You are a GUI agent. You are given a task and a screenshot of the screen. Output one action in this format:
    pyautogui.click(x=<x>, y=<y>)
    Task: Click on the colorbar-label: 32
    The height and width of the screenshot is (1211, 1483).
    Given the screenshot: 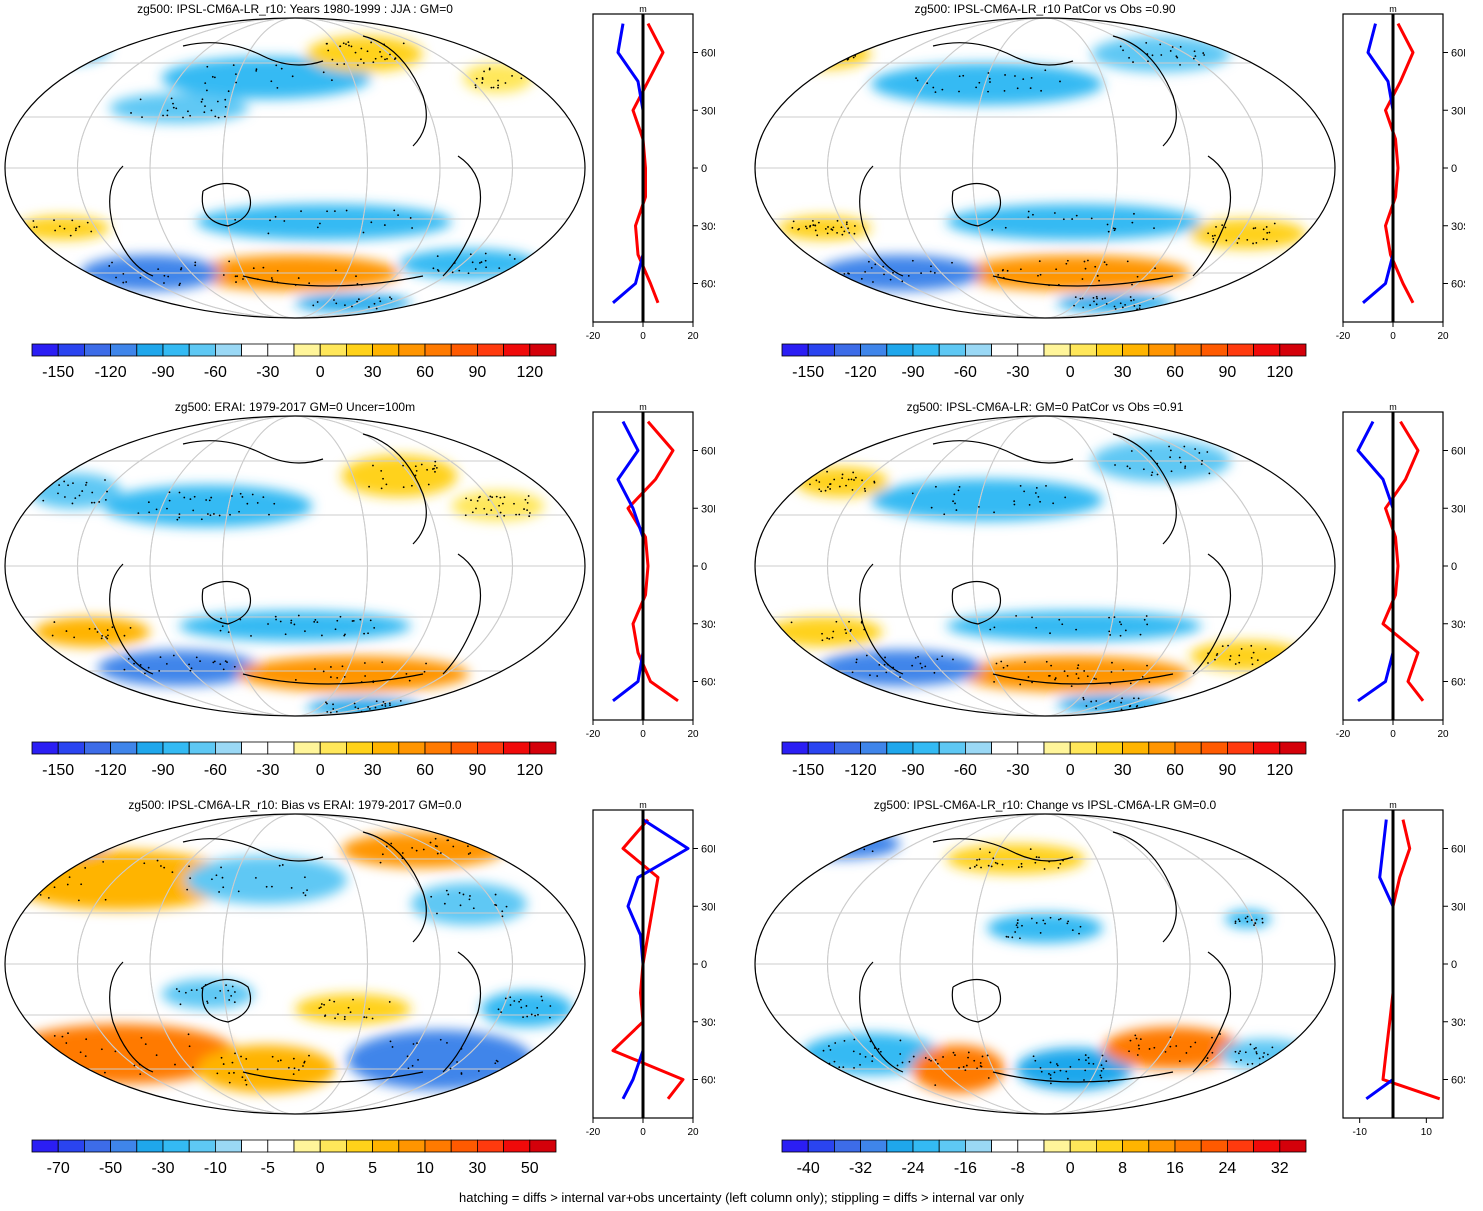 What is the action you would take?
    pyautogui.click(x=1280, y=1168)
    